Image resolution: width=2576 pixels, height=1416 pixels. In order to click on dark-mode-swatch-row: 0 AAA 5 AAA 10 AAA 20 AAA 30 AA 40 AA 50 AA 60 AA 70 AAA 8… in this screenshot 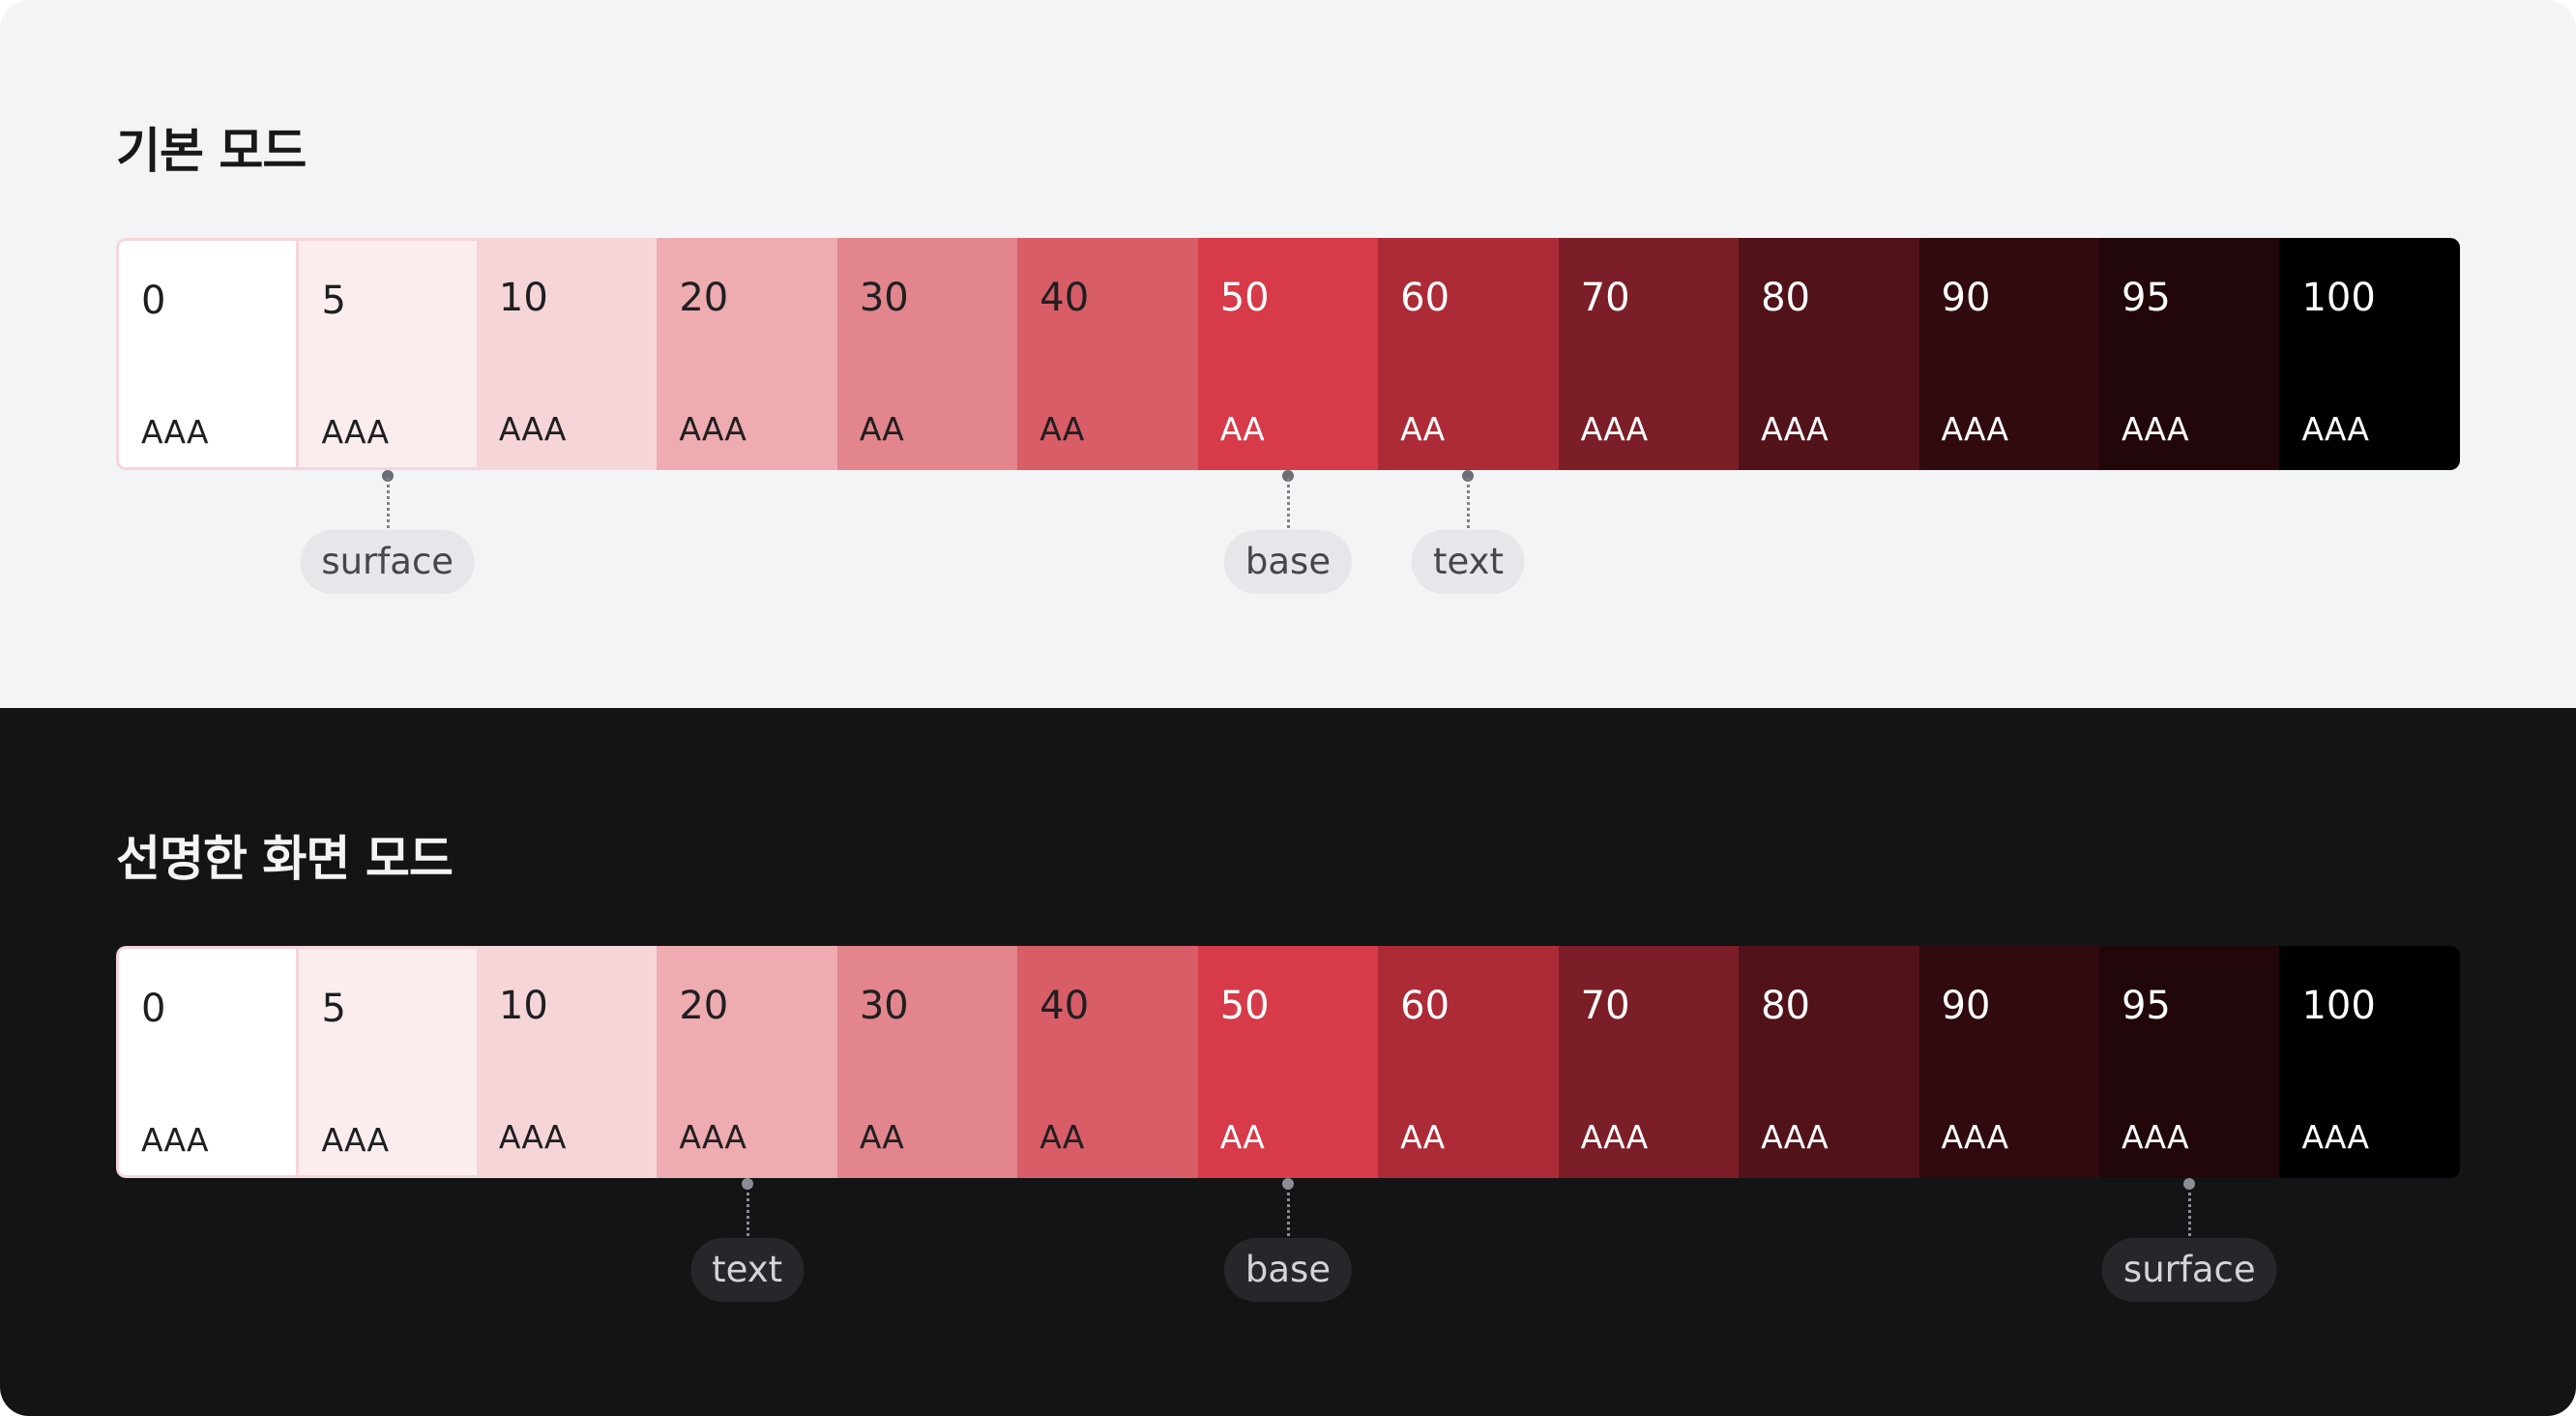, I will do `click(1288, 1062)`.